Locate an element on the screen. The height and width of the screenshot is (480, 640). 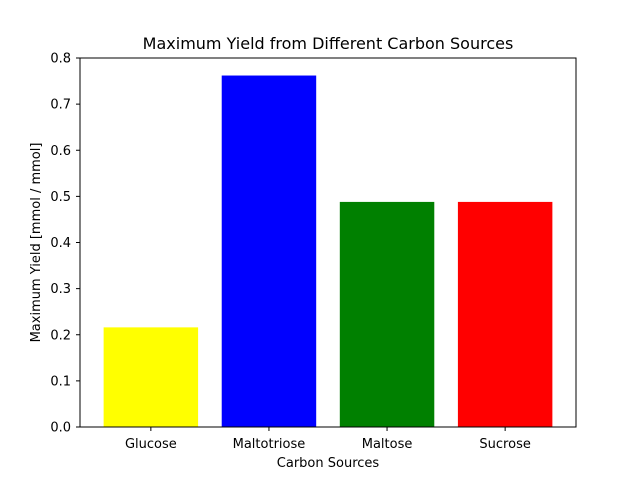
x-axis-ticks: Glucose Maltotriose Maltose Sucrose is located at coordinates (328, 439).